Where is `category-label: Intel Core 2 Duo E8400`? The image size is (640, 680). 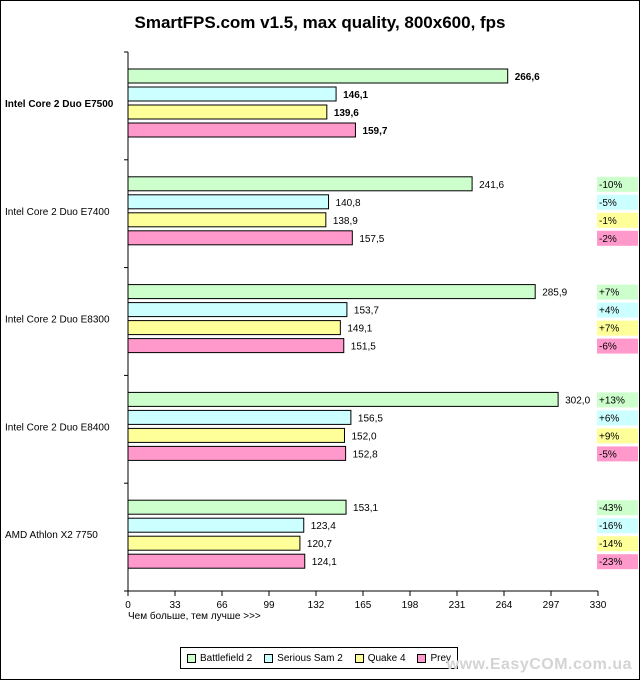 category-label: Intel Core 2 Duo E8400 is located at coordinates (57, 427).